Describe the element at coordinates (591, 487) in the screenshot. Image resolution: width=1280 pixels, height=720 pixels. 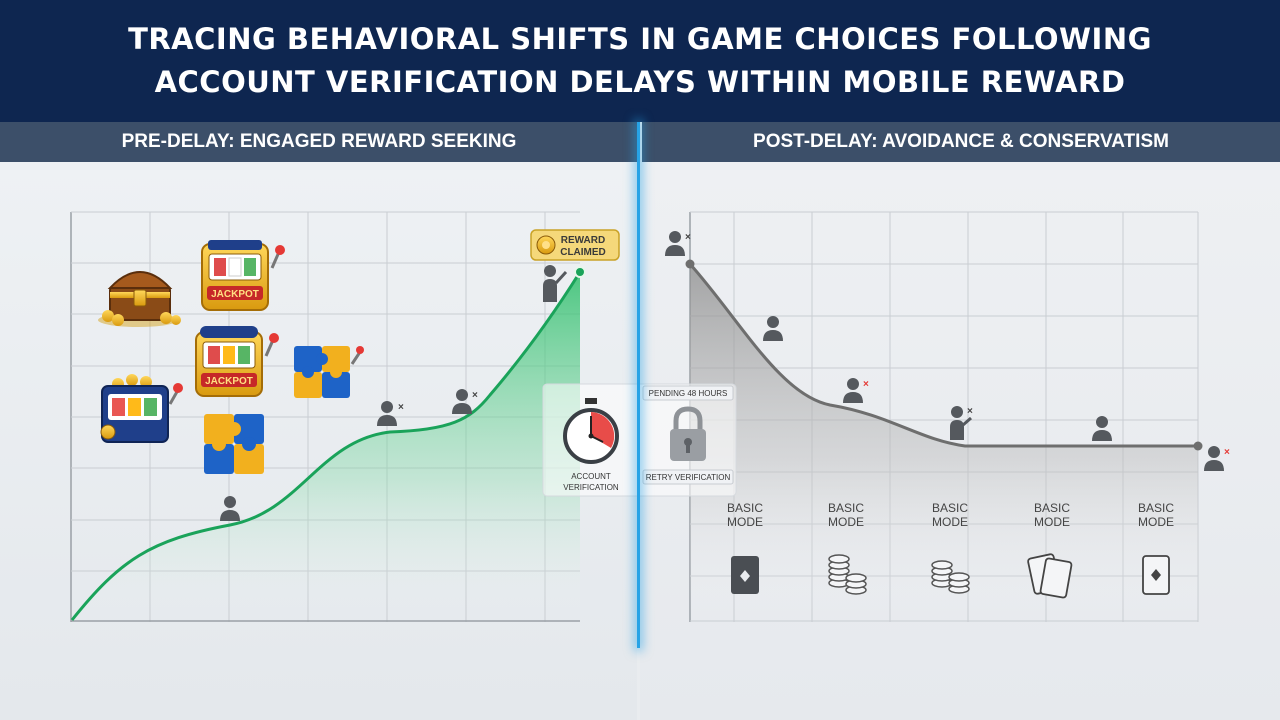
I see `timer-label-2: VERIFICATION` at that location.